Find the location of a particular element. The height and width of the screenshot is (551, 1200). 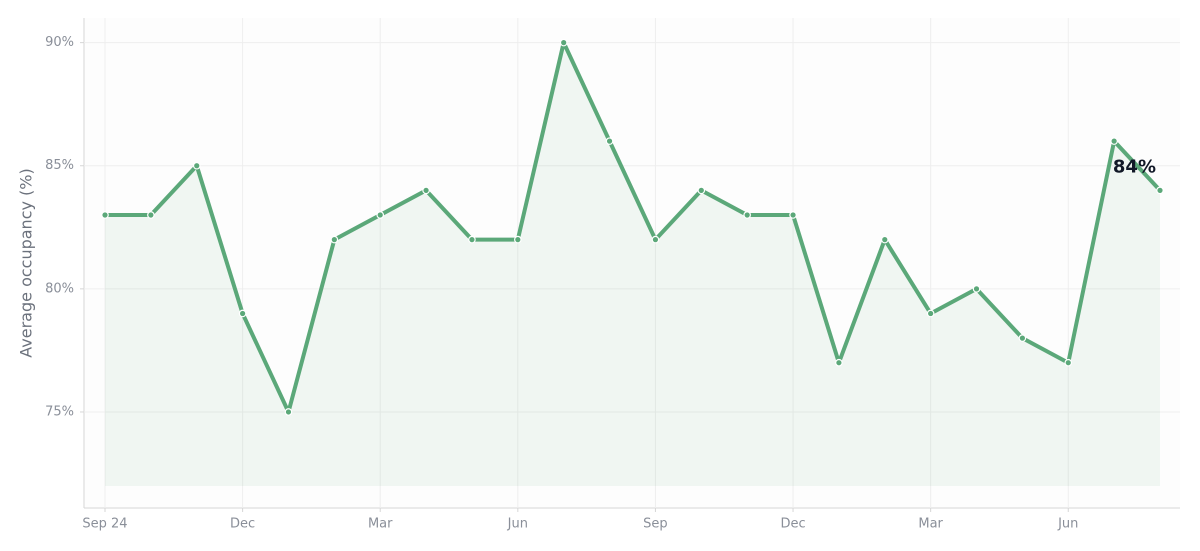

y-tick-label: 85% is located at coordinates (59, 165).